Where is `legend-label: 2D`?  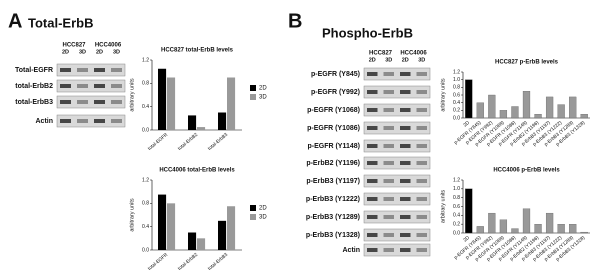 legend-label: 2D is located at coordinates (263, 89).